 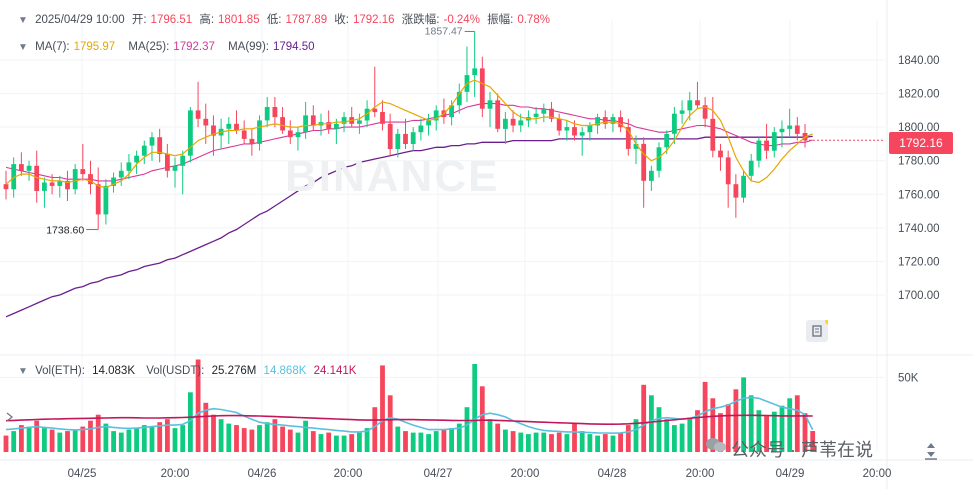 What do you see at coordinates (293, 47) in the screenshot?
I see `ma99-value: 1794.50` at bounding box center [293, 47].